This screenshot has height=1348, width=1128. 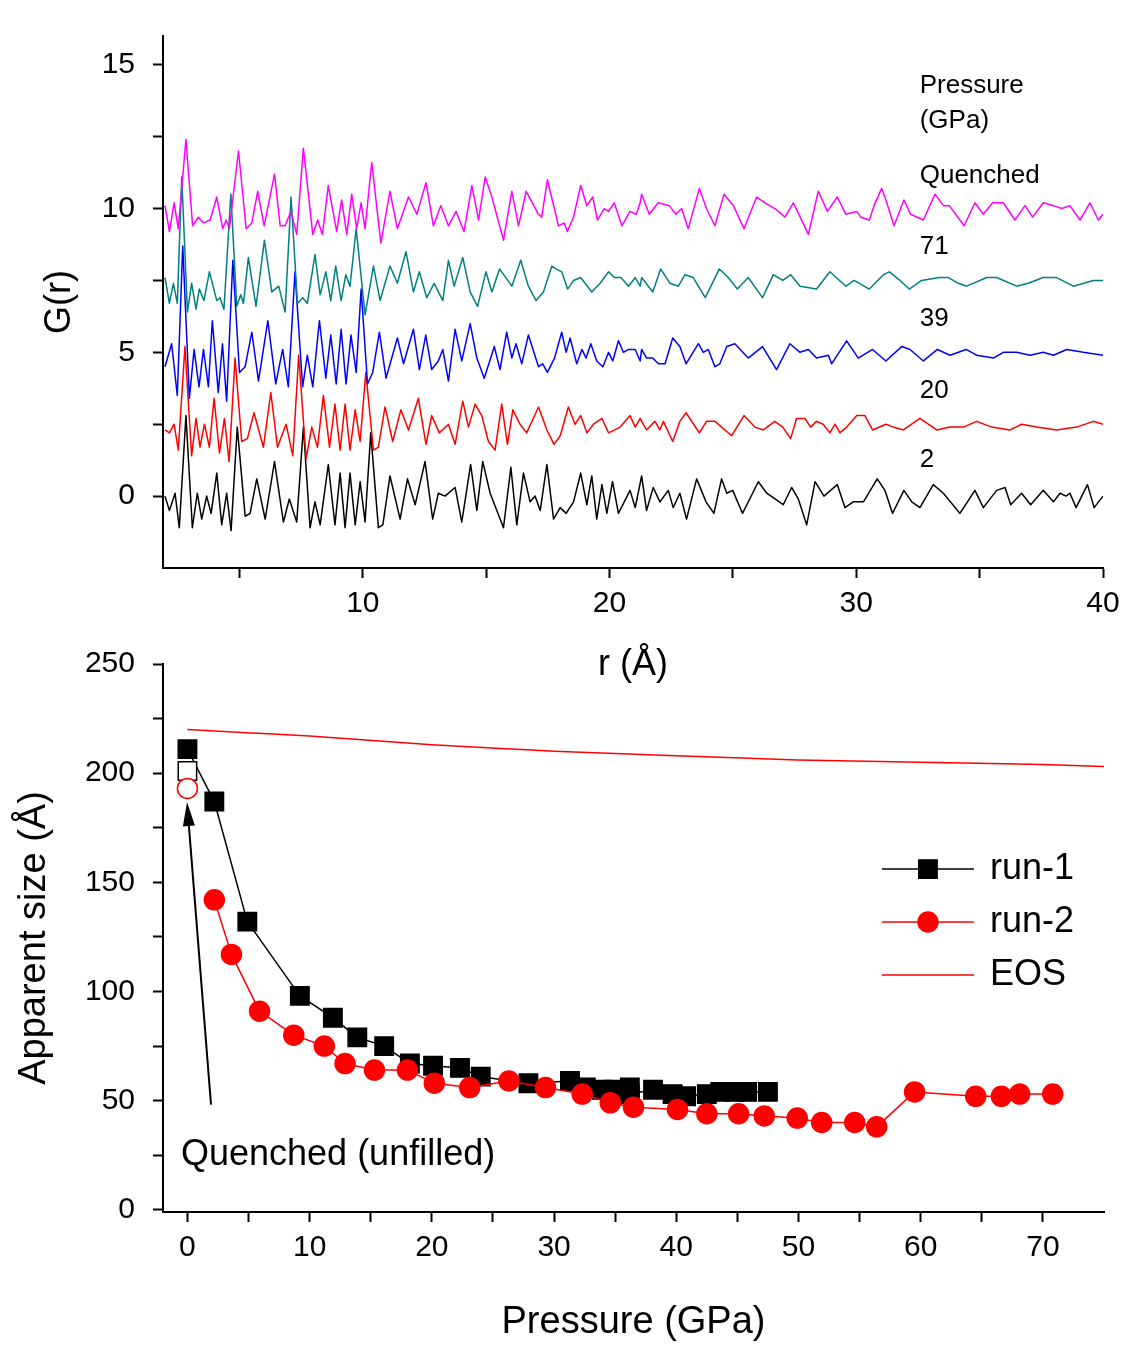 I want to click on legend-label: run-2, so click(x=1032, y=919).